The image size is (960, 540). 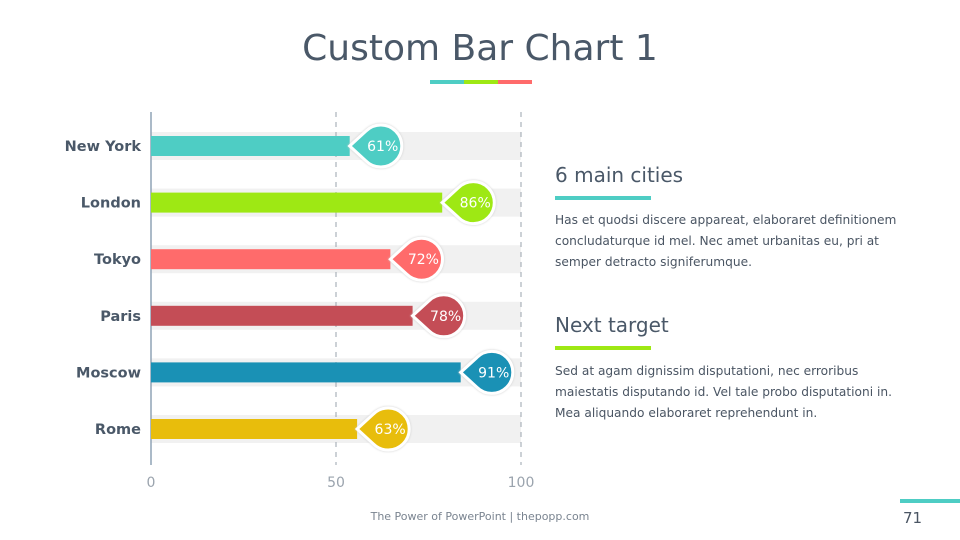 I want to click on data-label: 86%, so click(x=475, y=204).